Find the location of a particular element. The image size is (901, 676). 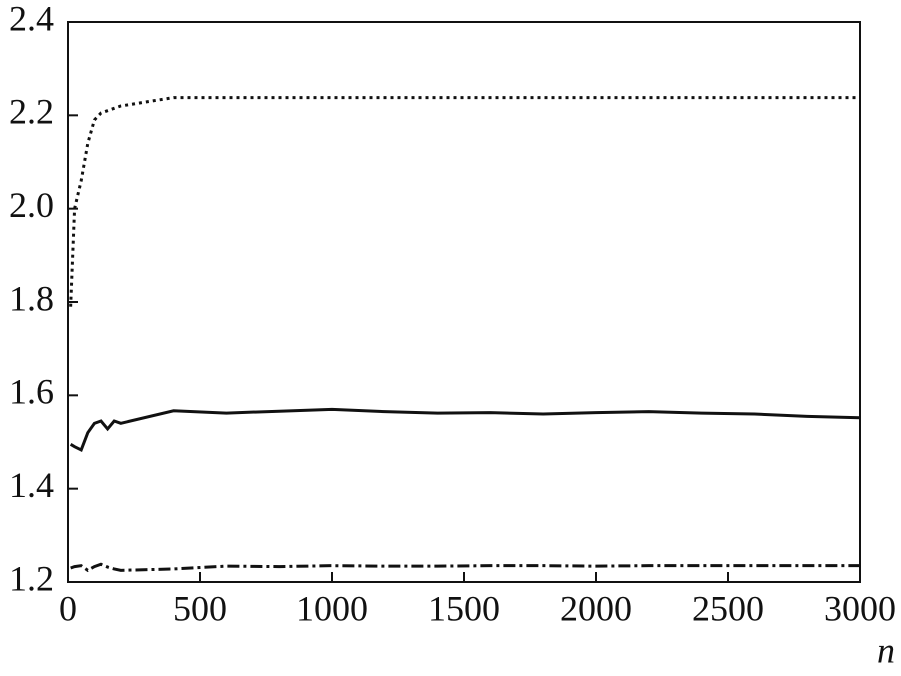

y-tick-label: 1.6 is located at coordinates (31, 392).